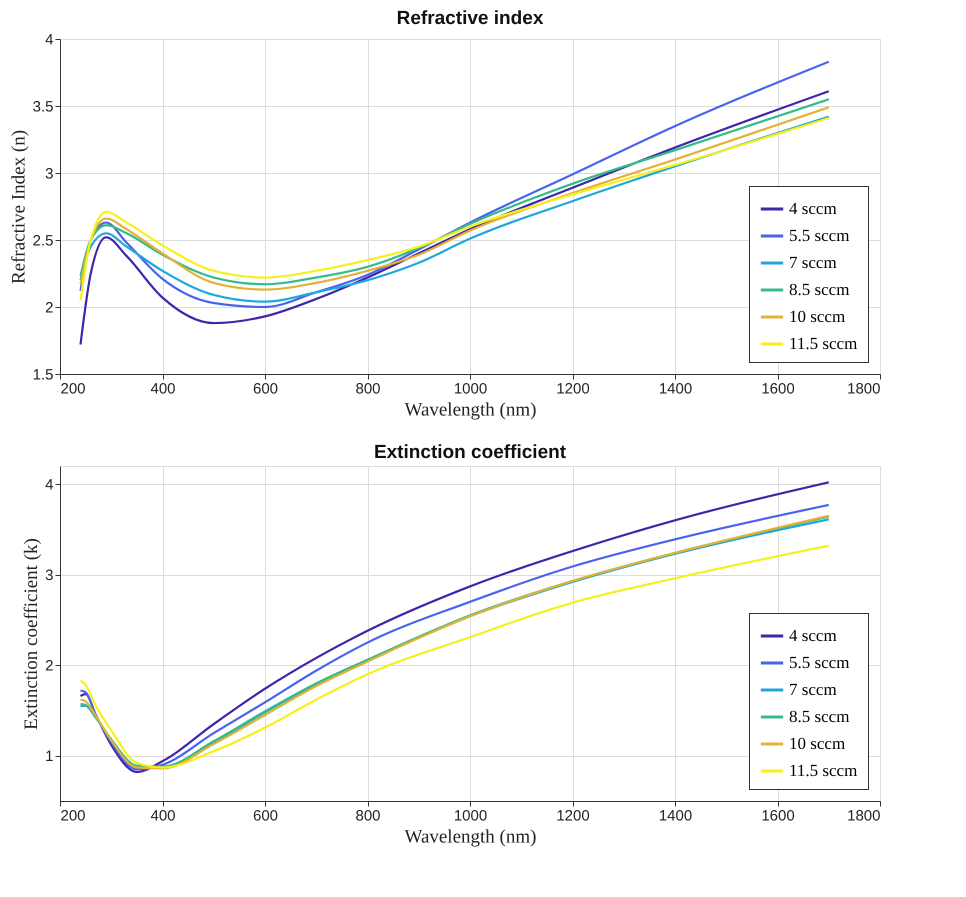 This screenshot has width=966, height=897. I want to click on y-tick-label: 1, so click(49, 757).